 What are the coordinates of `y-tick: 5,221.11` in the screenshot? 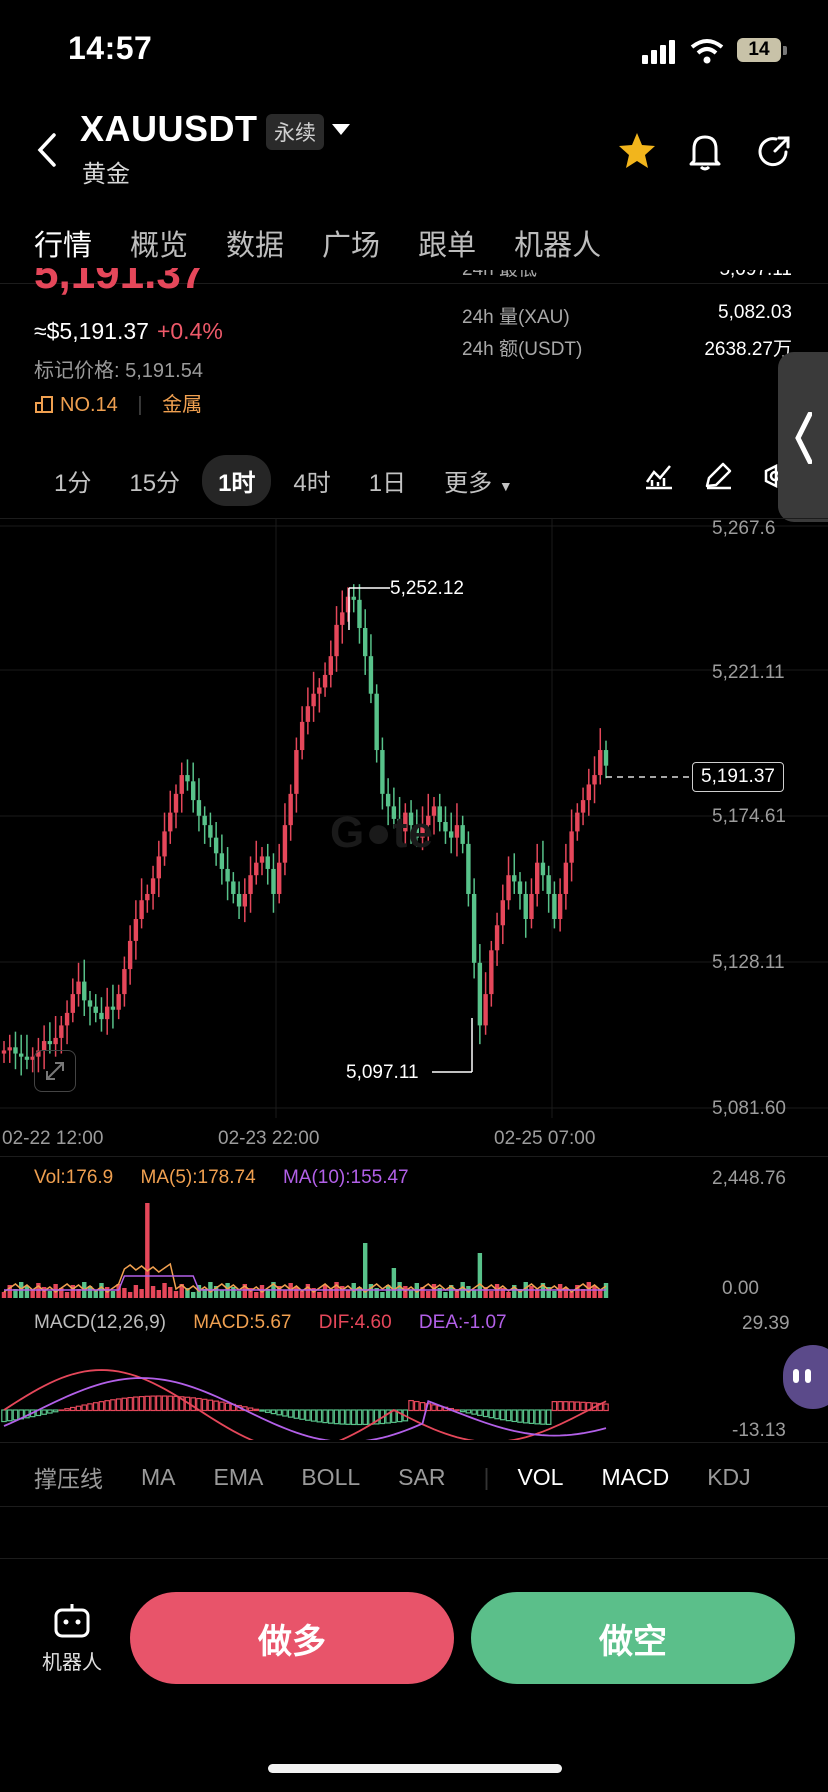 It's located at (748, 672).